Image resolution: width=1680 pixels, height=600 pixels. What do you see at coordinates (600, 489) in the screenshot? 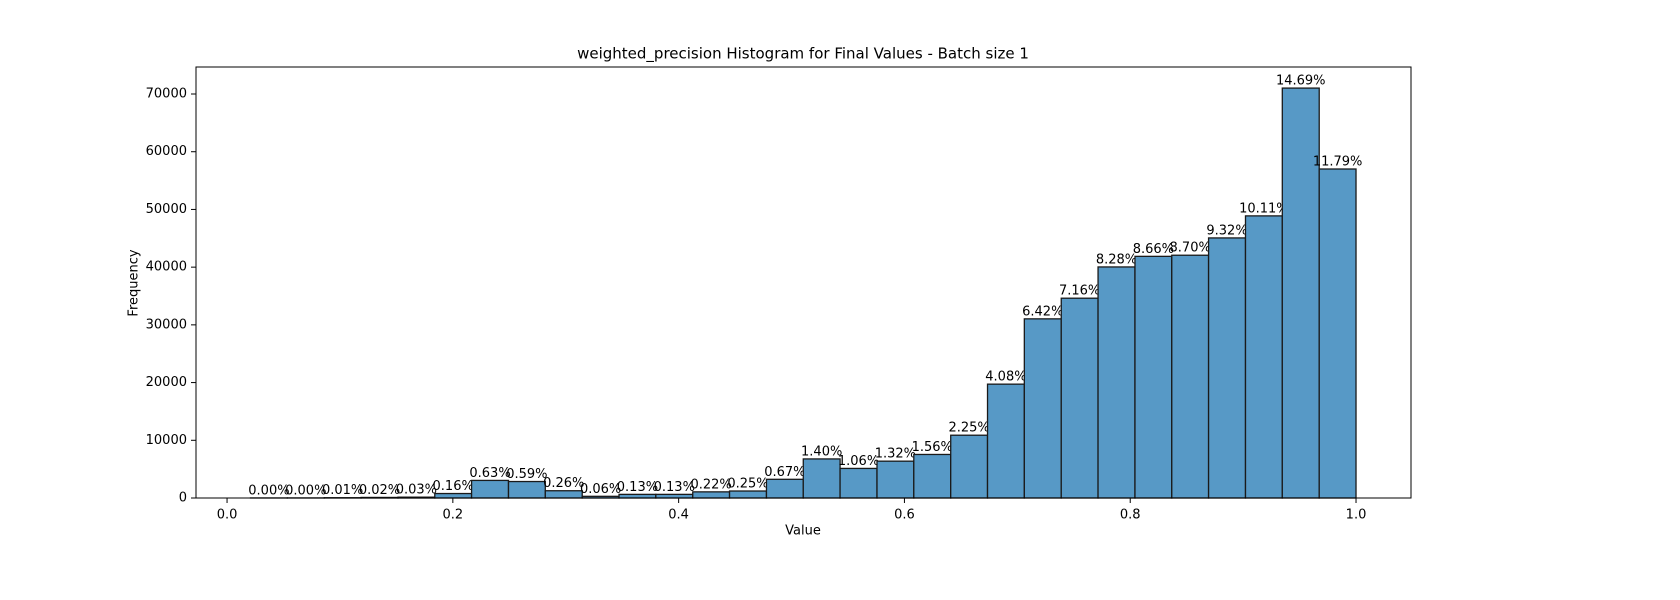
I see `bar-label: 0.06%` at bounding box center [600, 489].